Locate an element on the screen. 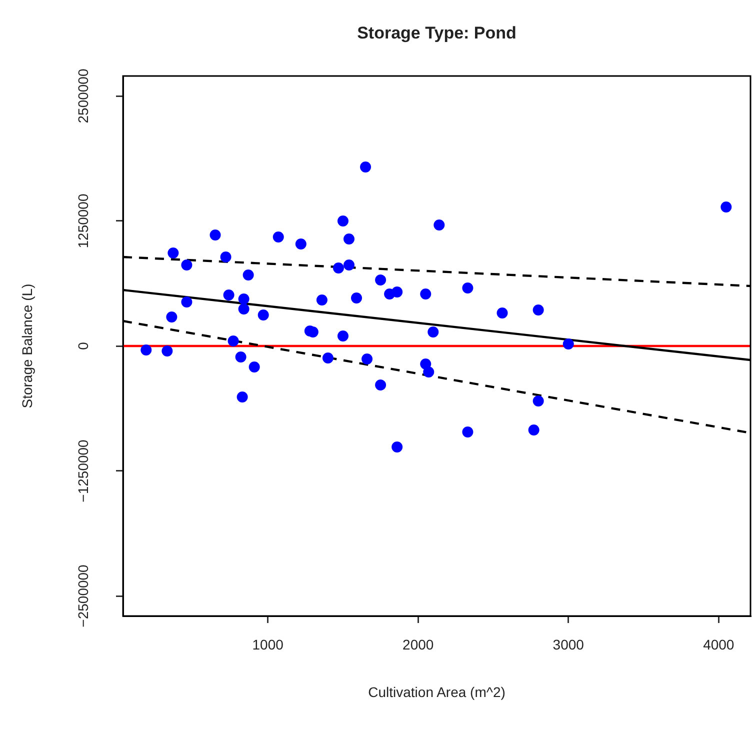 The width and height of the screenshot is (756, 735). chart-title: Storage Type: Pond is located at coordinates (436, 33).